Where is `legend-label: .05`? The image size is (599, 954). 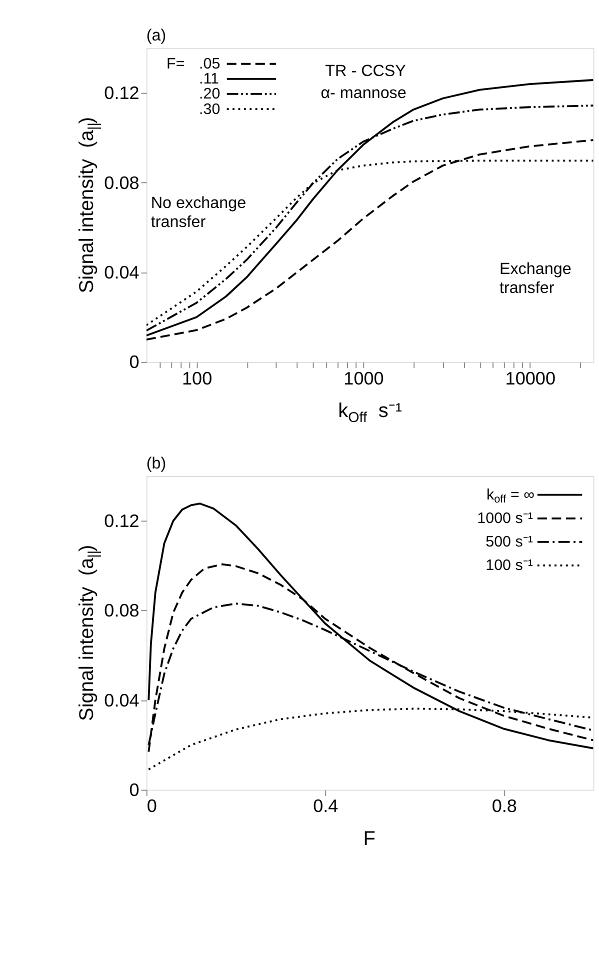 legend-label: .05 is located at coordinates (209, 64).